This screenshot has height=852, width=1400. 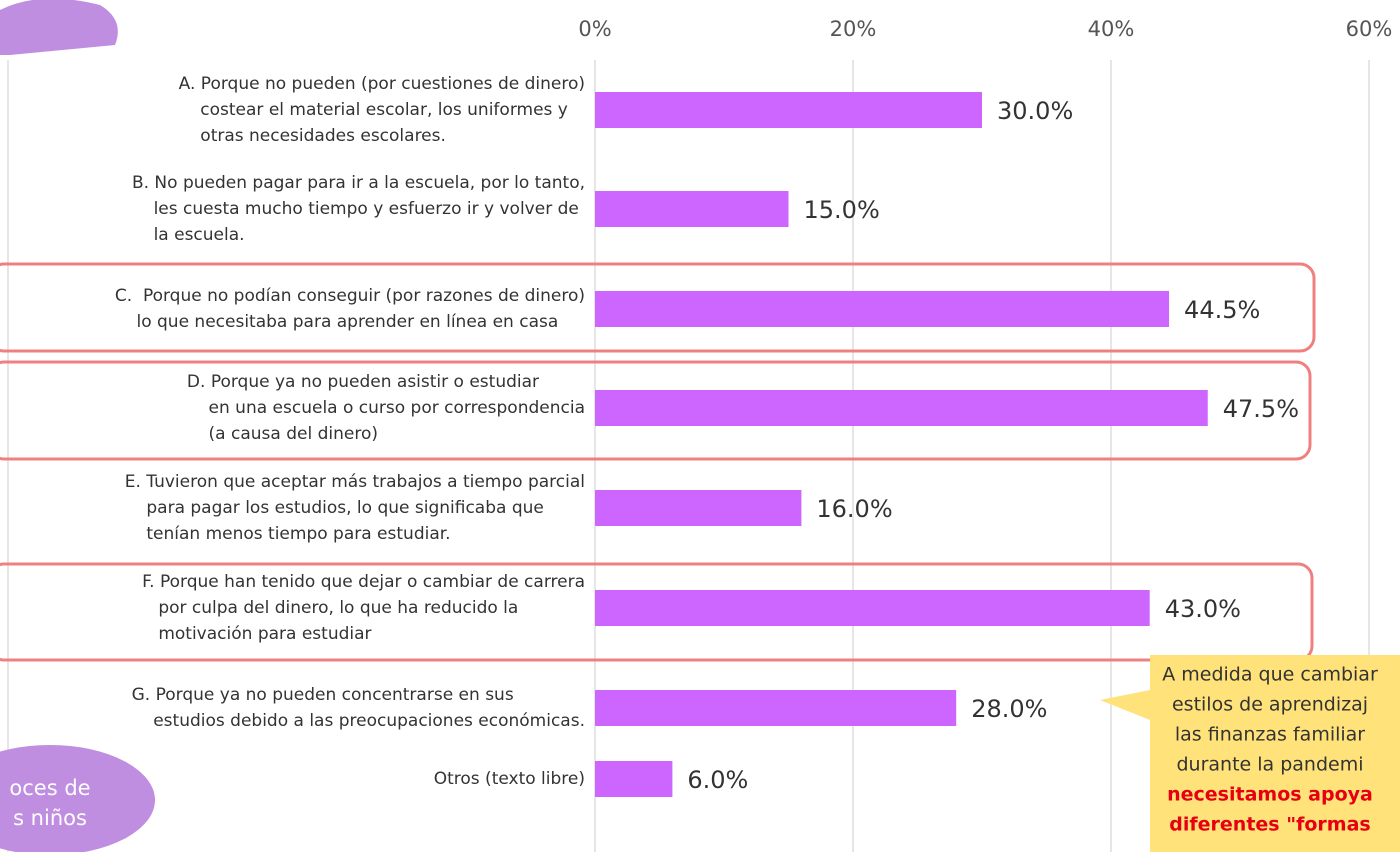 What do you see at coordinates (59, 27) in the screenshot?
I see `decor-shape` at bounding box center [59, 27].